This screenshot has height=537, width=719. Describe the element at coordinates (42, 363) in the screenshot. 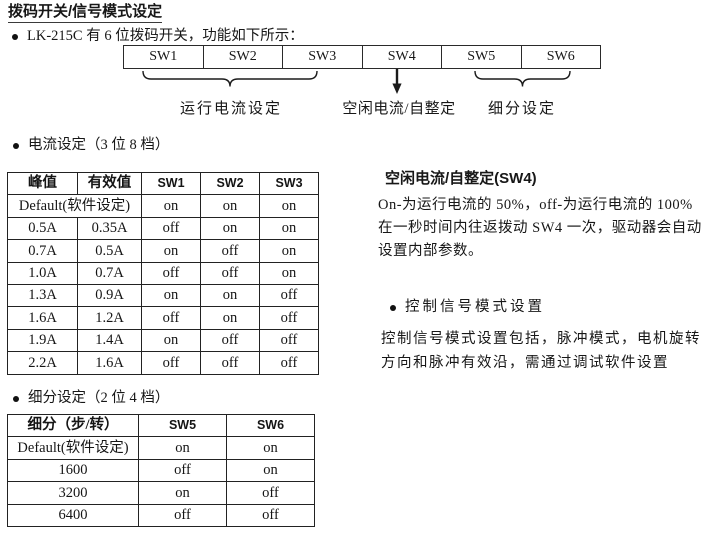

I see `peak-value: 2.2A` at that location.